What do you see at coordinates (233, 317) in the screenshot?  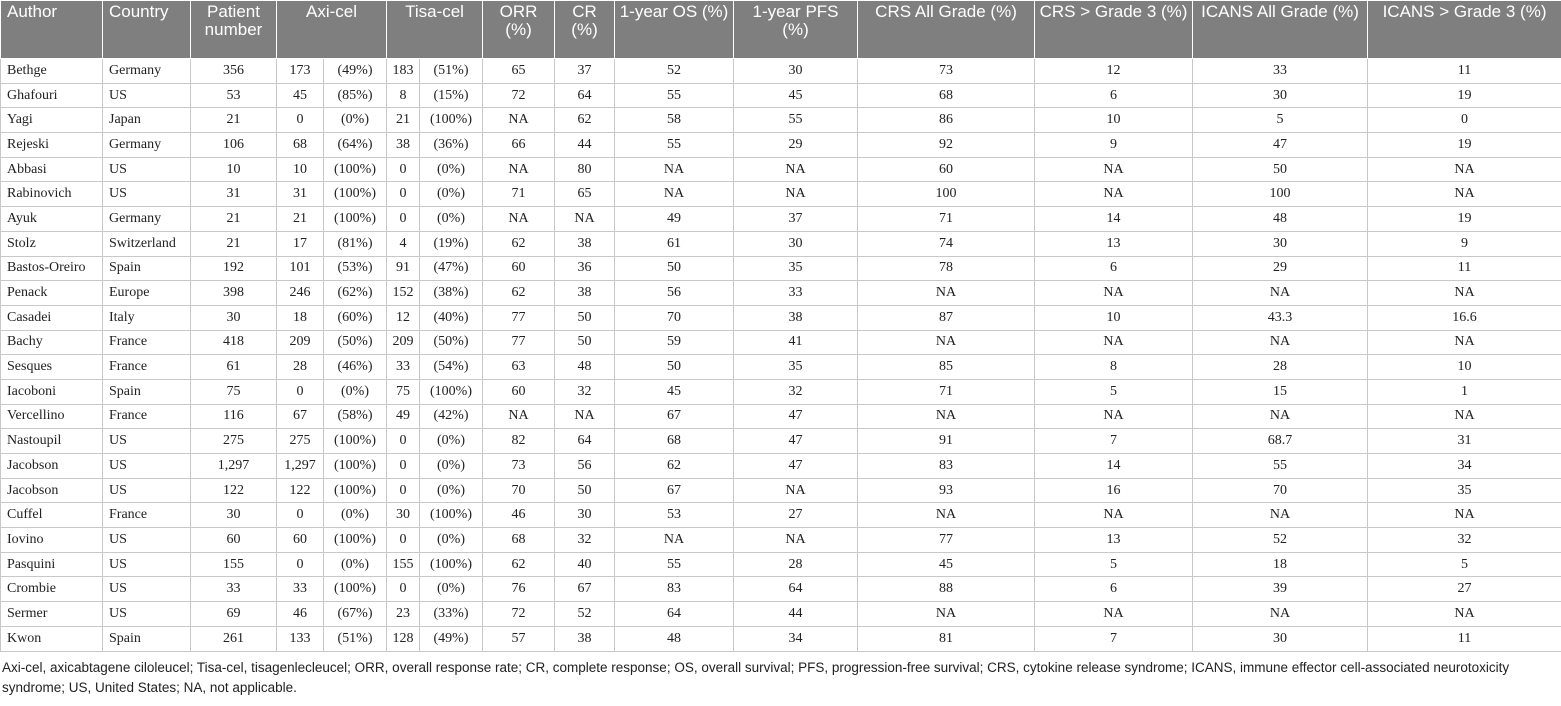 I see `cell-patient-number: 30` at bounding box center [233, 317].